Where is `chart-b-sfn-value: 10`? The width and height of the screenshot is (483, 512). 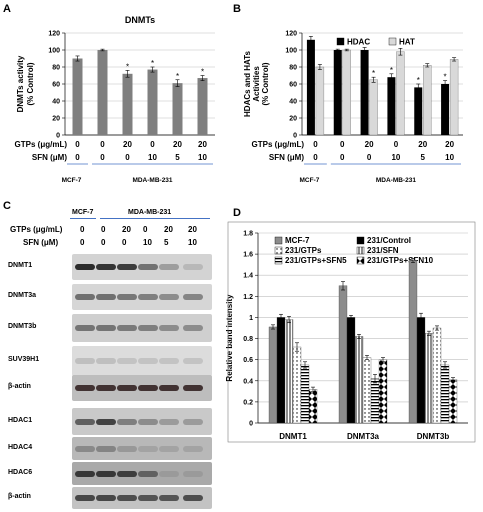 chart-b-sfn-value: 10 is located at coordinates (395, 157).